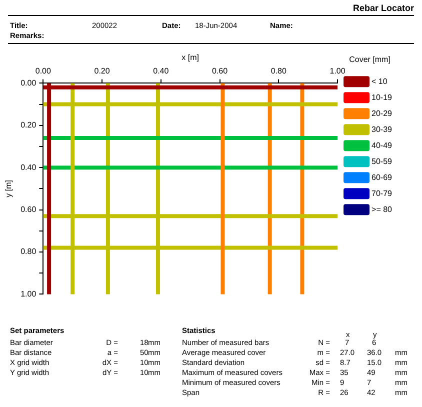  What do you see at coordinates (28, 167) in the screenshot?
I see `y-tick-label: 0.40` at bounding box center [28, 167].